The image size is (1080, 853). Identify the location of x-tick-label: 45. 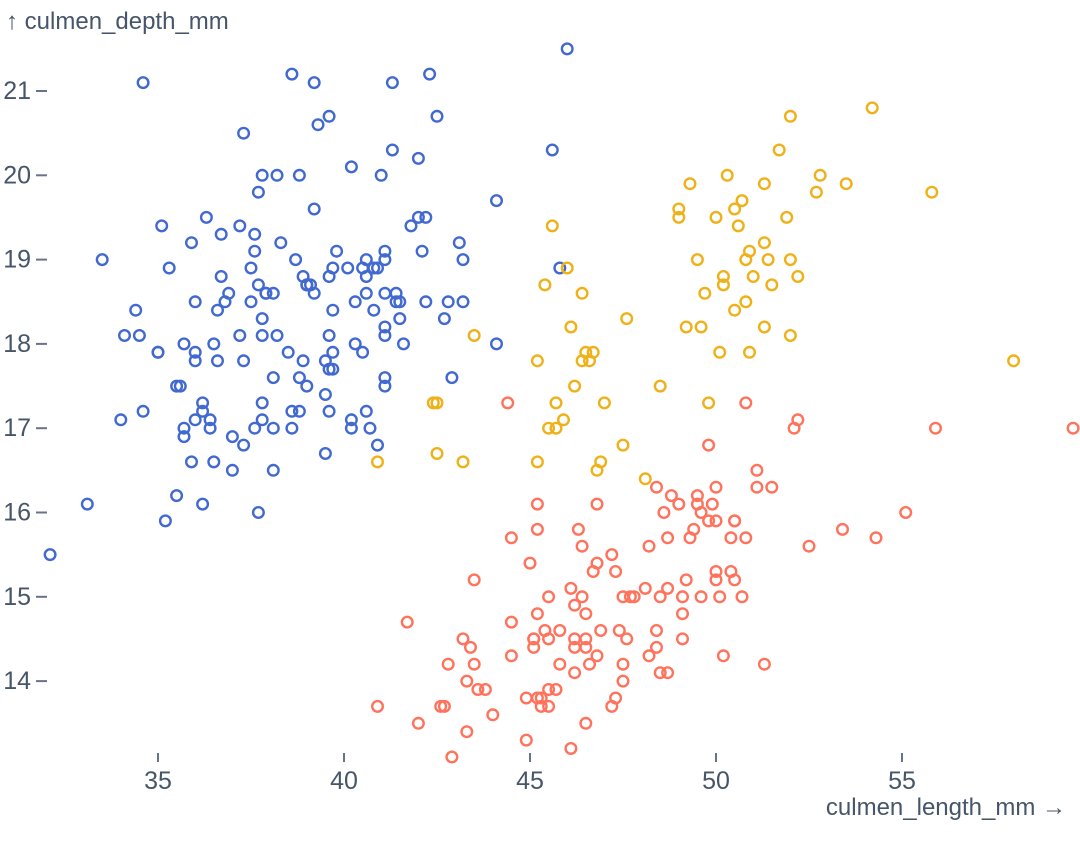
(530, 781).